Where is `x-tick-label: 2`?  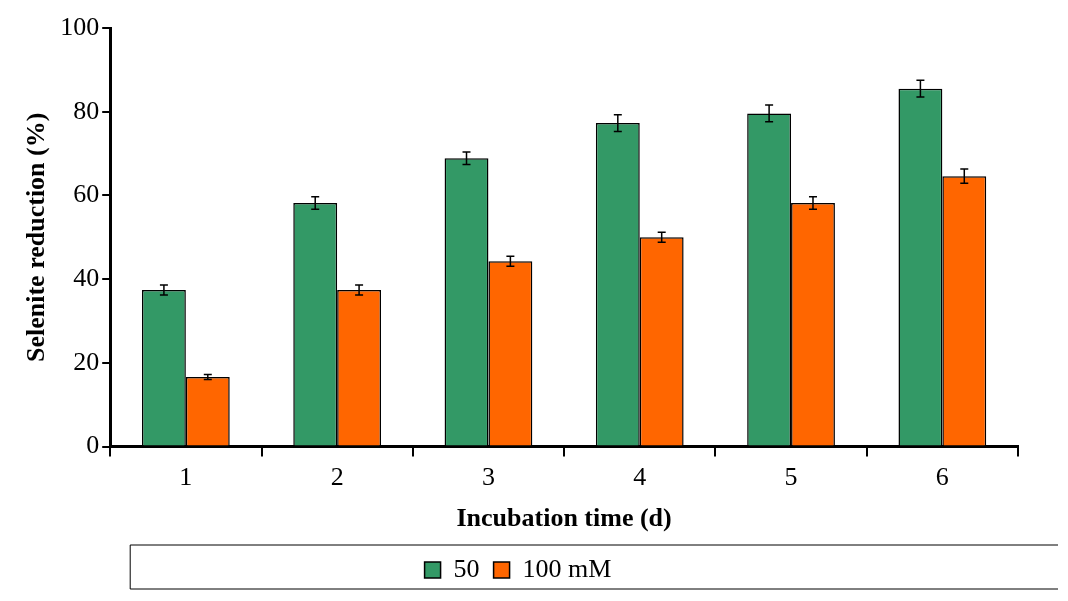
x-tick-label: 2 is located at coordinates (337, 477).